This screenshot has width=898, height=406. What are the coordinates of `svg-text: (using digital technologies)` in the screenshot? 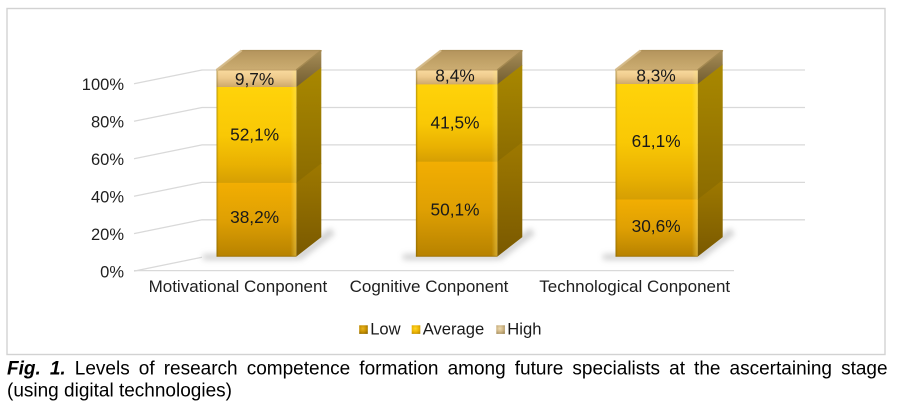 It's located at (119, 390).